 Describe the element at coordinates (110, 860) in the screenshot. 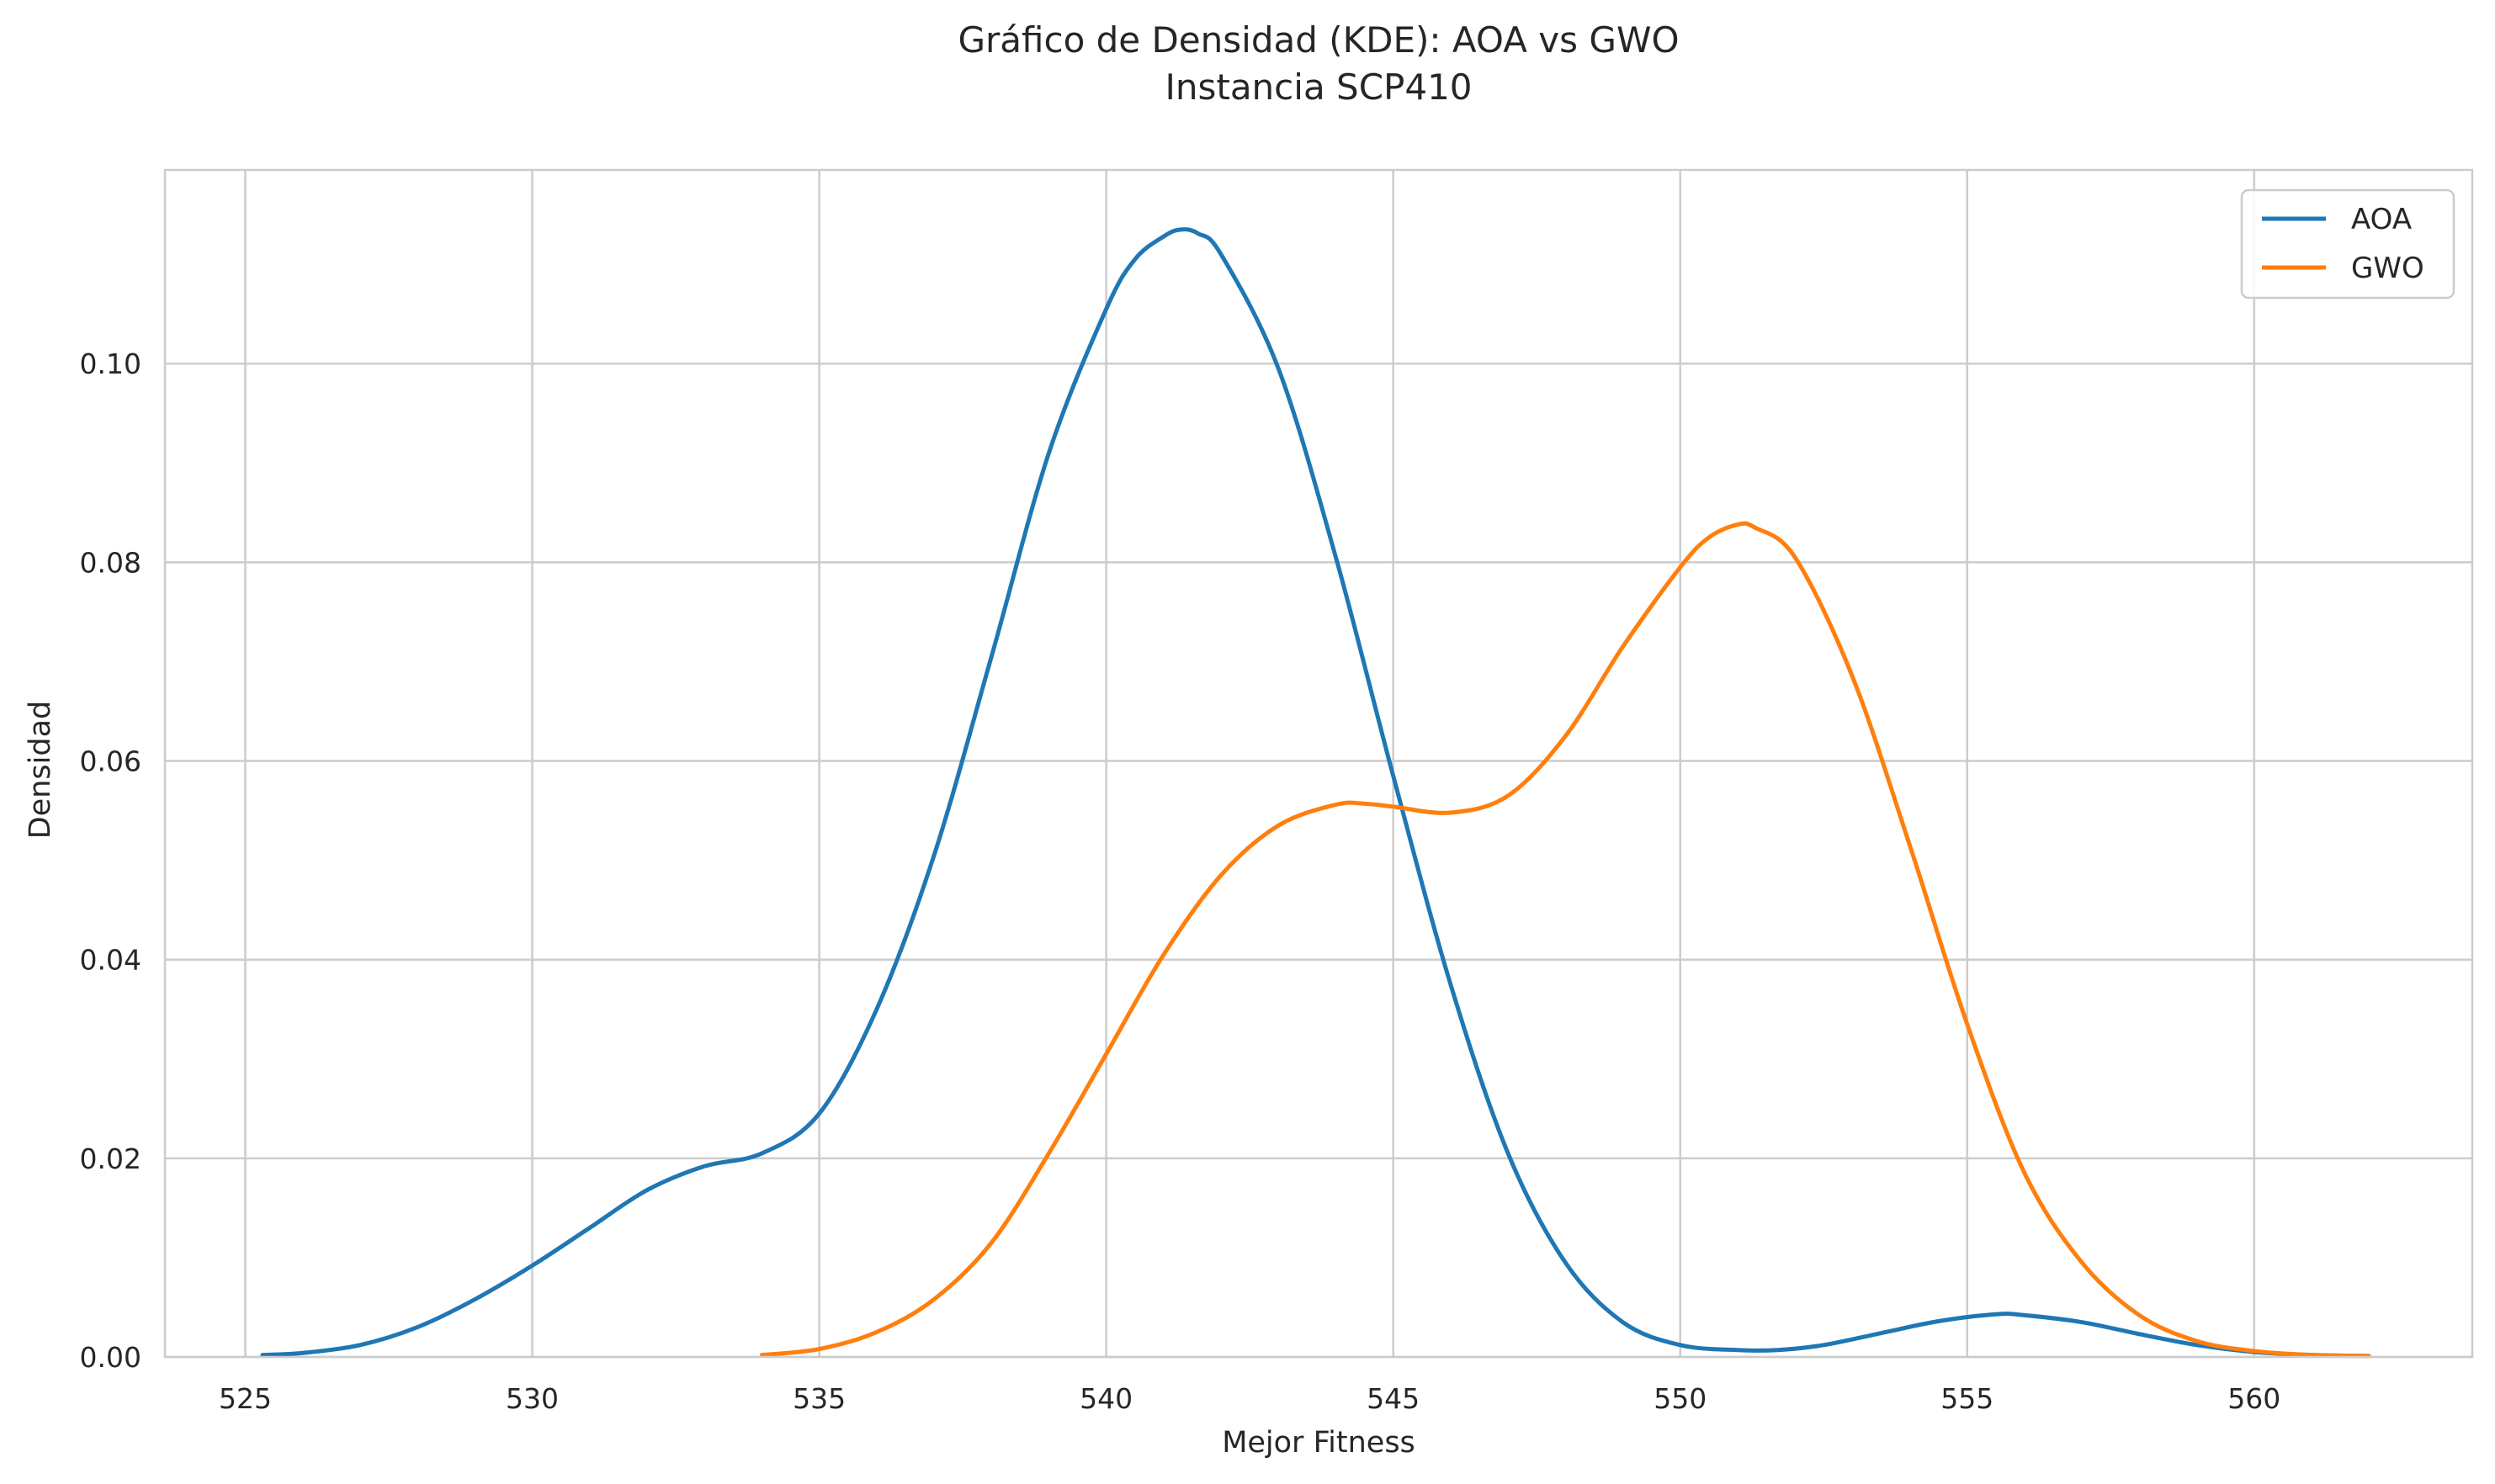

I see `y-tick-labels: 0.00 0.02 0.04 0.06 0.08 0.10` at that location.